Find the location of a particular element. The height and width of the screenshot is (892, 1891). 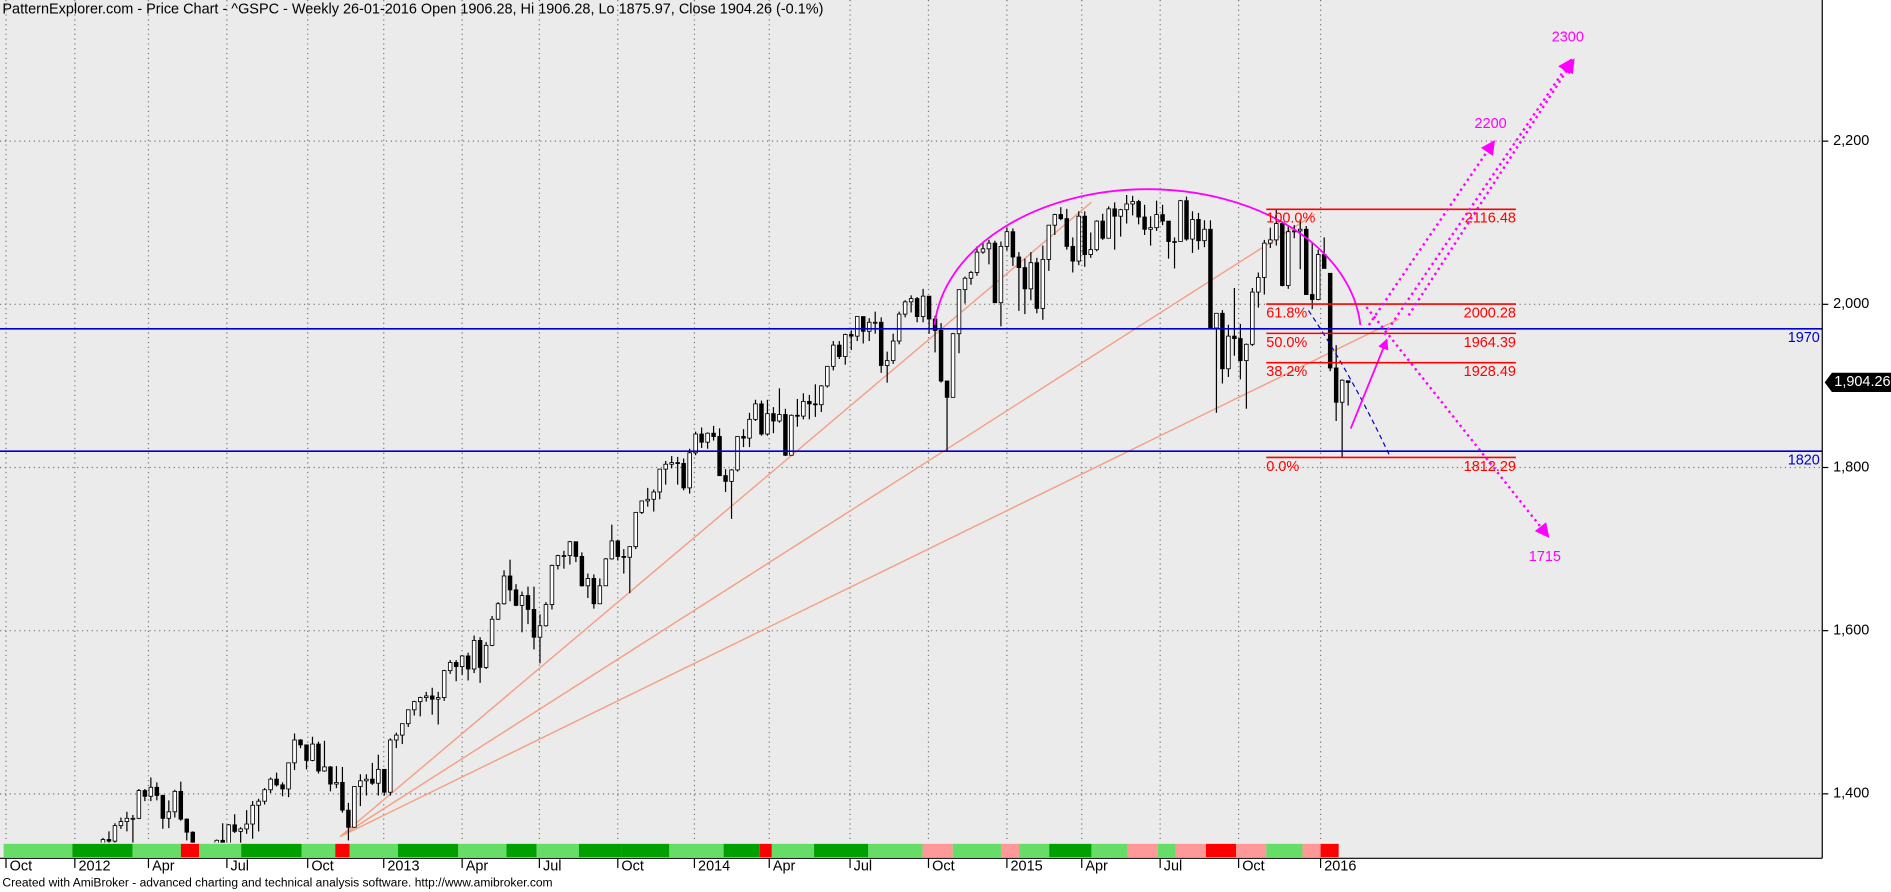

fib-ratio: 100.0% is located at coordinates (1290, 219).